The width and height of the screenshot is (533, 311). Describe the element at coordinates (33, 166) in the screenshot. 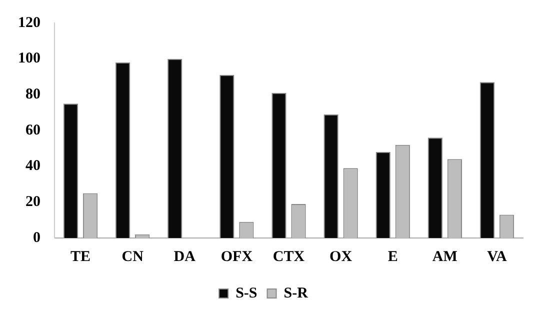

I see `y-tick-label: 40` at that location.